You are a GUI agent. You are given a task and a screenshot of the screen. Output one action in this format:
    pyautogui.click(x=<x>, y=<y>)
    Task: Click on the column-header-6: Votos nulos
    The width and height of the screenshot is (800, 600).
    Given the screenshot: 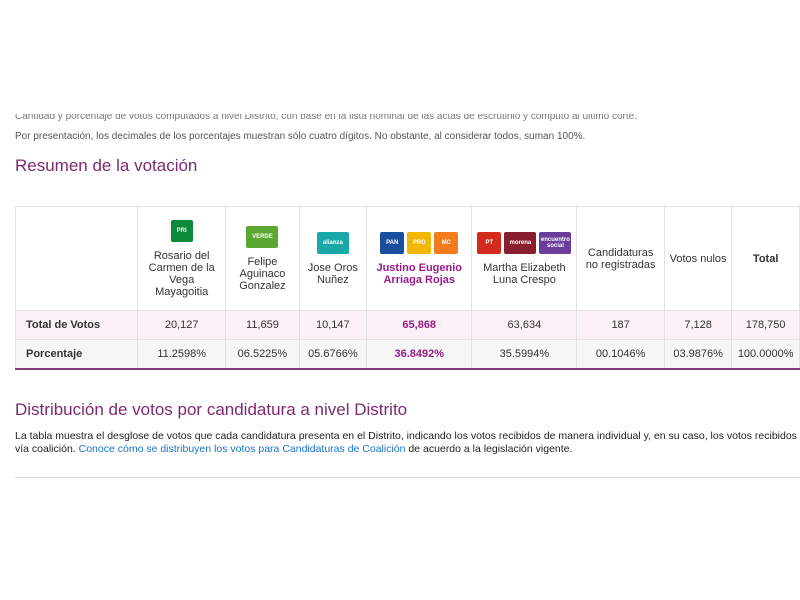 What is the action you would take?
    pyautogui.click(x=698, y=258)
    